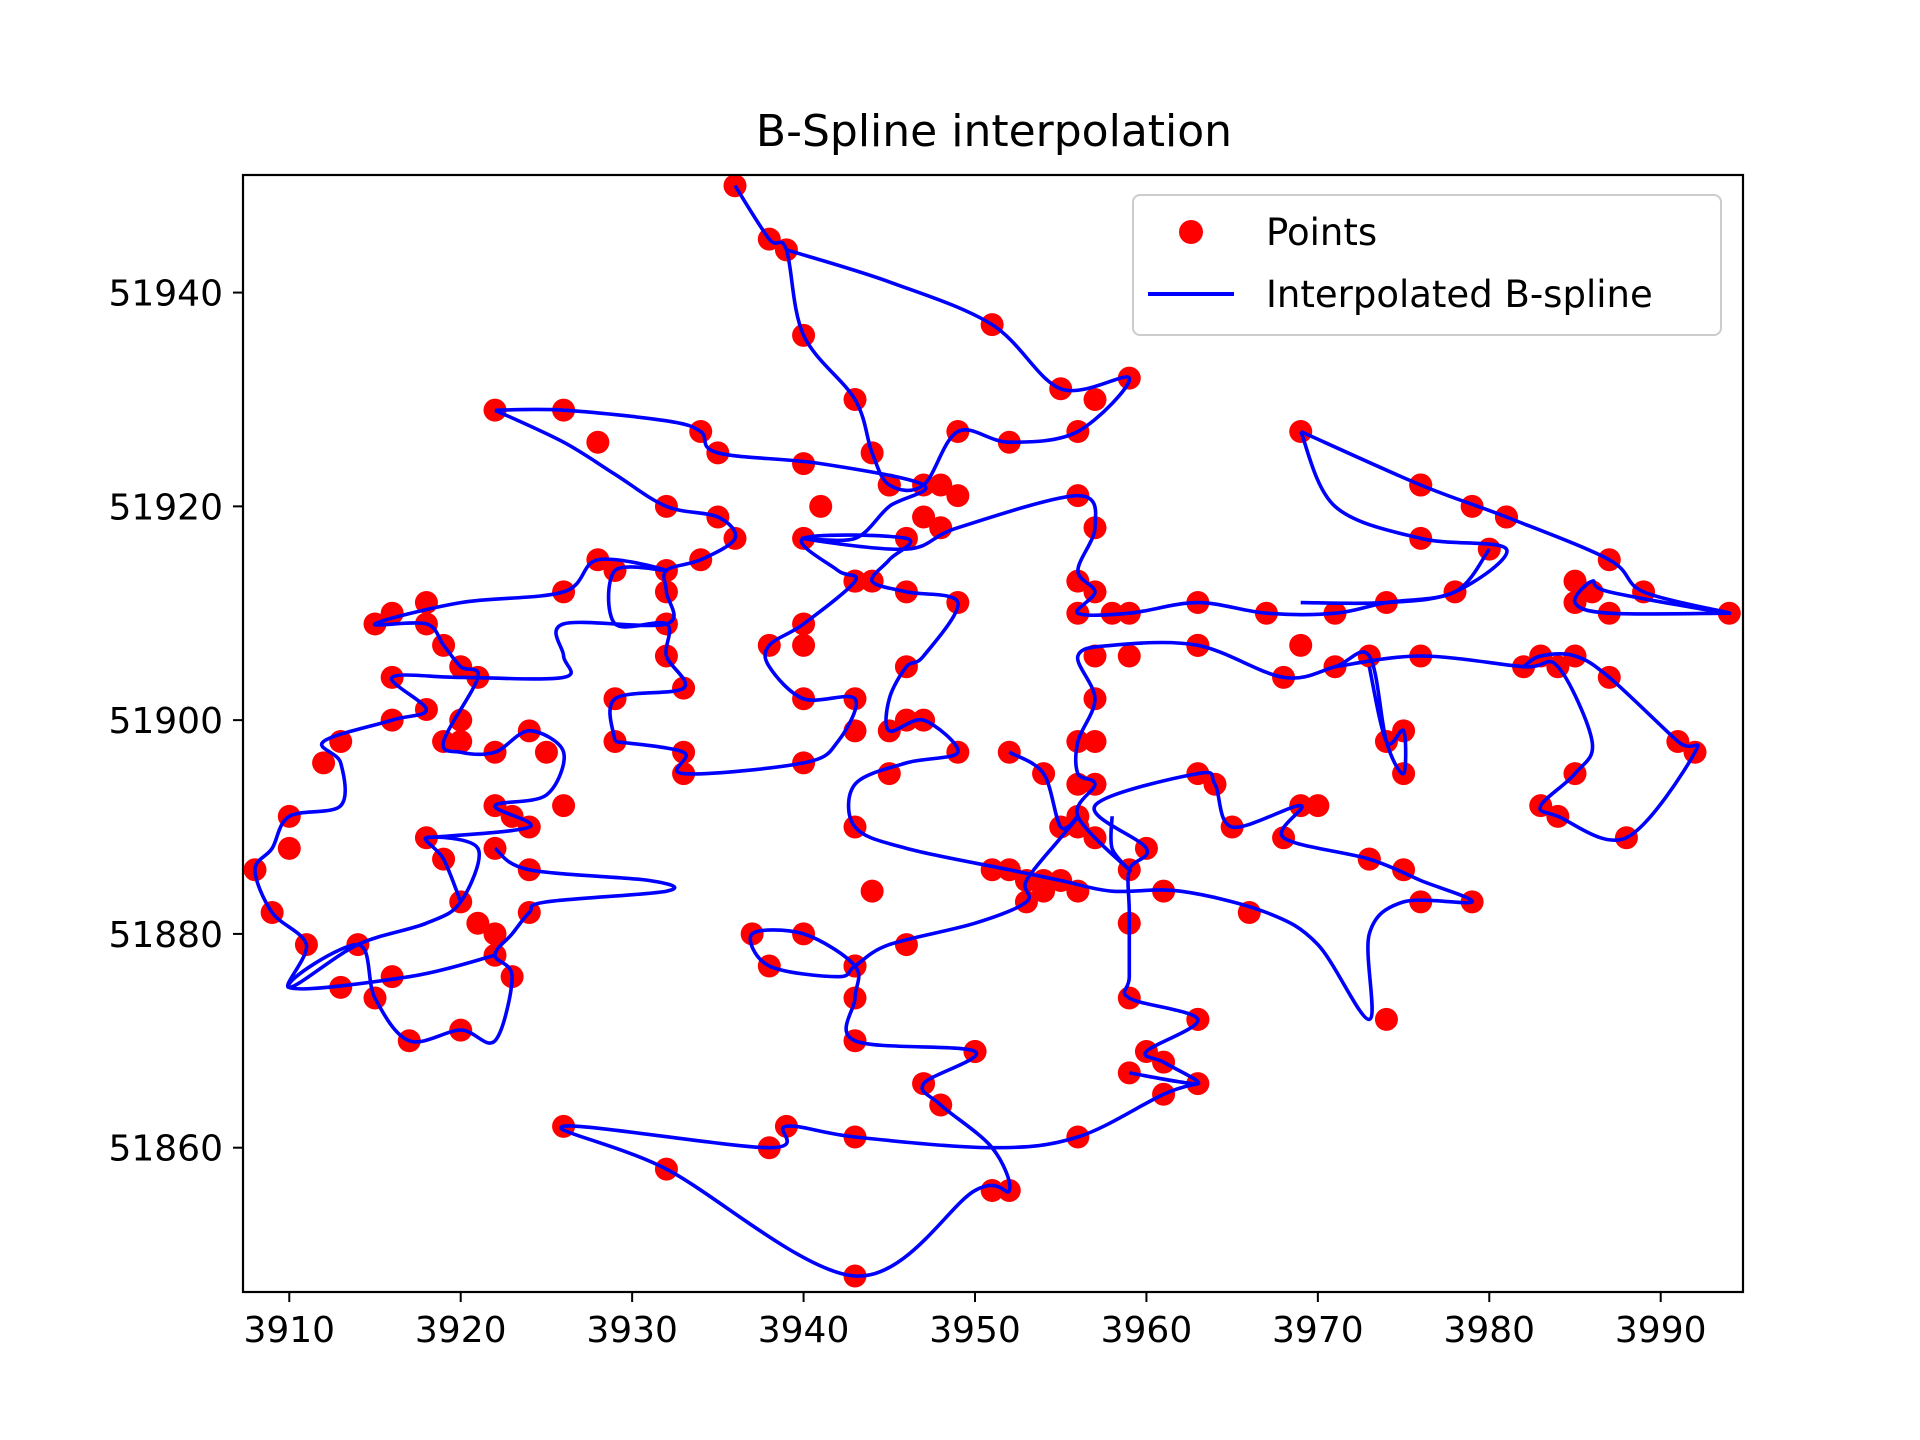 The height and width of the screenshot is (1440, 1920). I want to click on chart-title: B-Spline interpolation, so click(994, 131).